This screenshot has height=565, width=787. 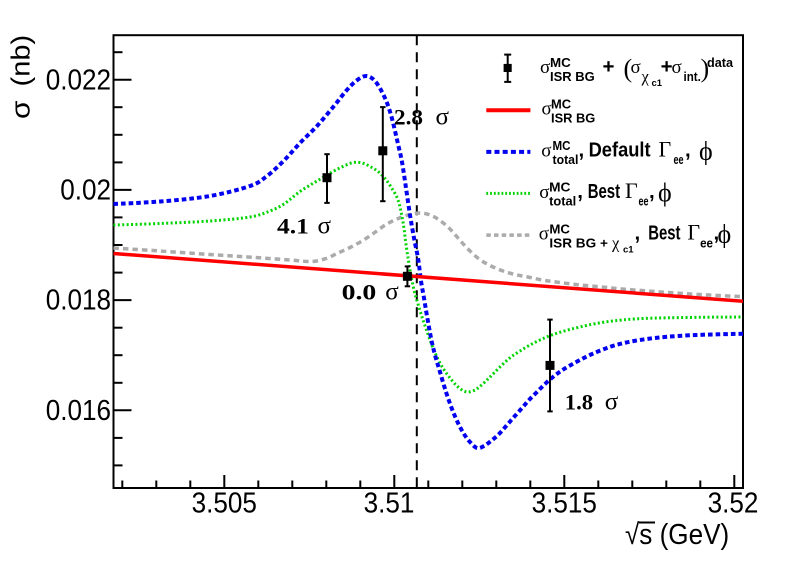 I want to click on svg-text: 0.016, so click(x=78, y=410).